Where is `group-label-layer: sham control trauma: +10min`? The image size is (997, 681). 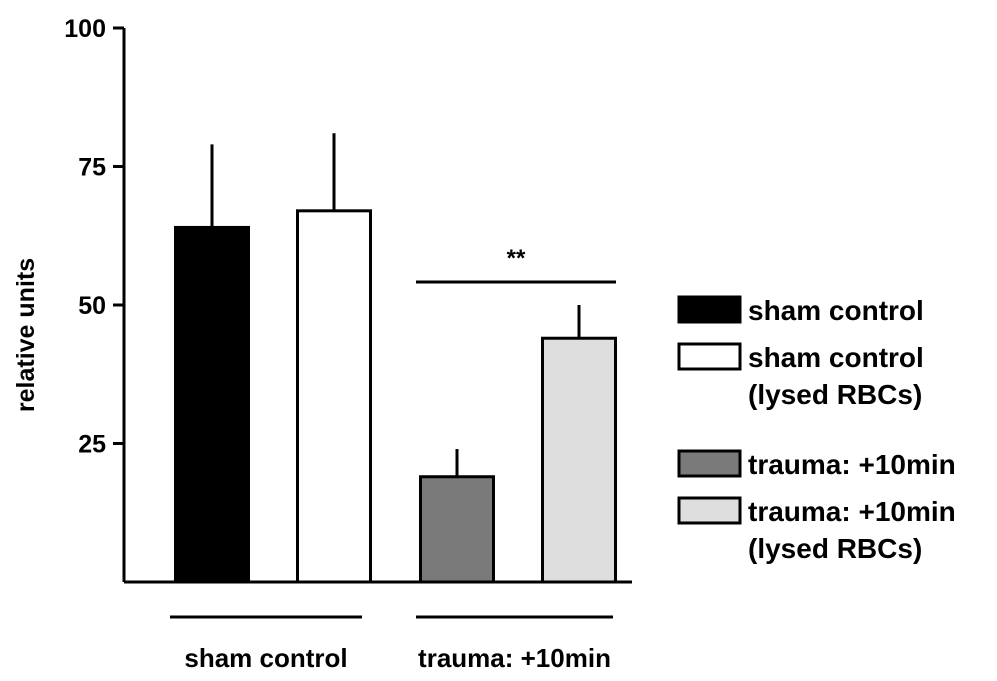
group-label-layer: sham control trauma: +10min is located at coordinates (391, 644).